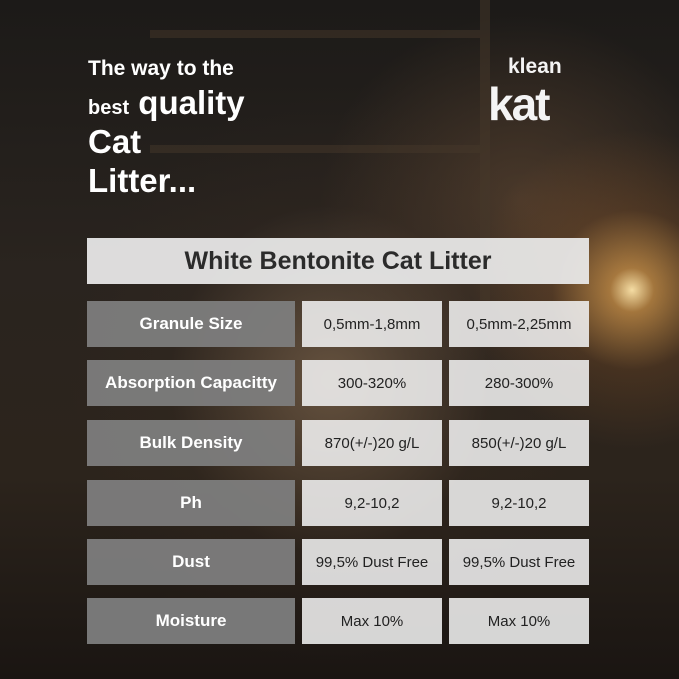 Image resolution: width=679 pixels, height=679 pixels. Describe the element at coordinates (535, 66) in the screenshot. I see `logo-text-top: klean` at that location.